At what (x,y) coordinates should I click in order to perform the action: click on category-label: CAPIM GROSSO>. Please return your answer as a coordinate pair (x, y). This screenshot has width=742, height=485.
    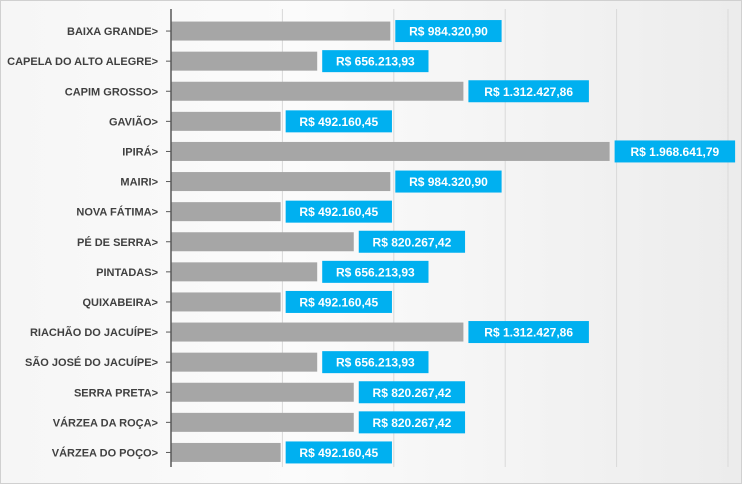
    Looking at the image, I should click on (111, 92).